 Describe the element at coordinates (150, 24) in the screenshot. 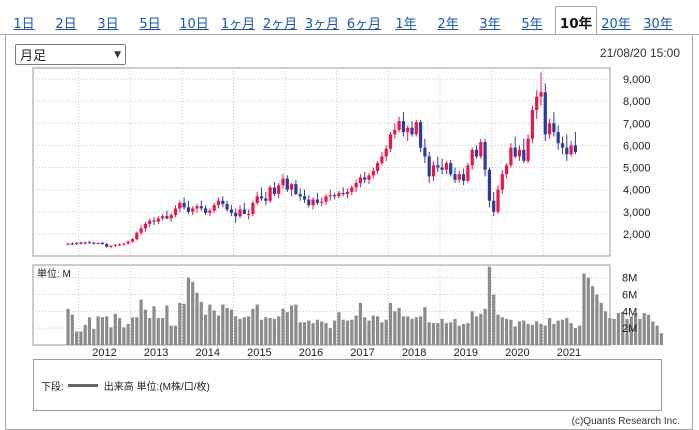

I see `tab-4: 5日` at that location.